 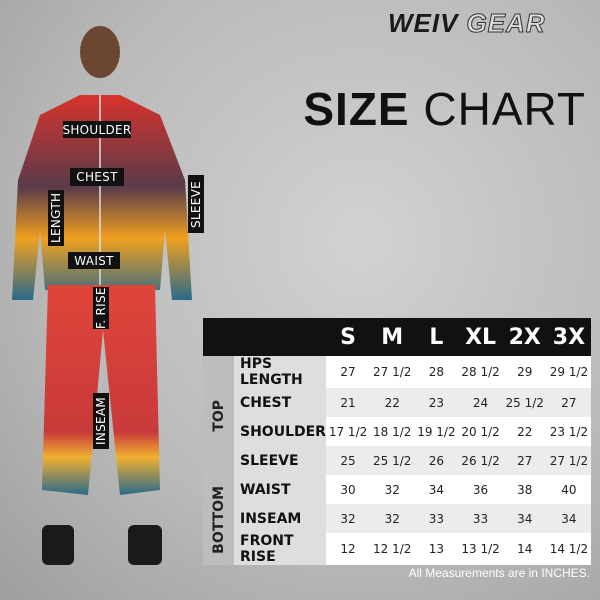 I want to click on waist-label: WAIST, so click(x=94, y=260).